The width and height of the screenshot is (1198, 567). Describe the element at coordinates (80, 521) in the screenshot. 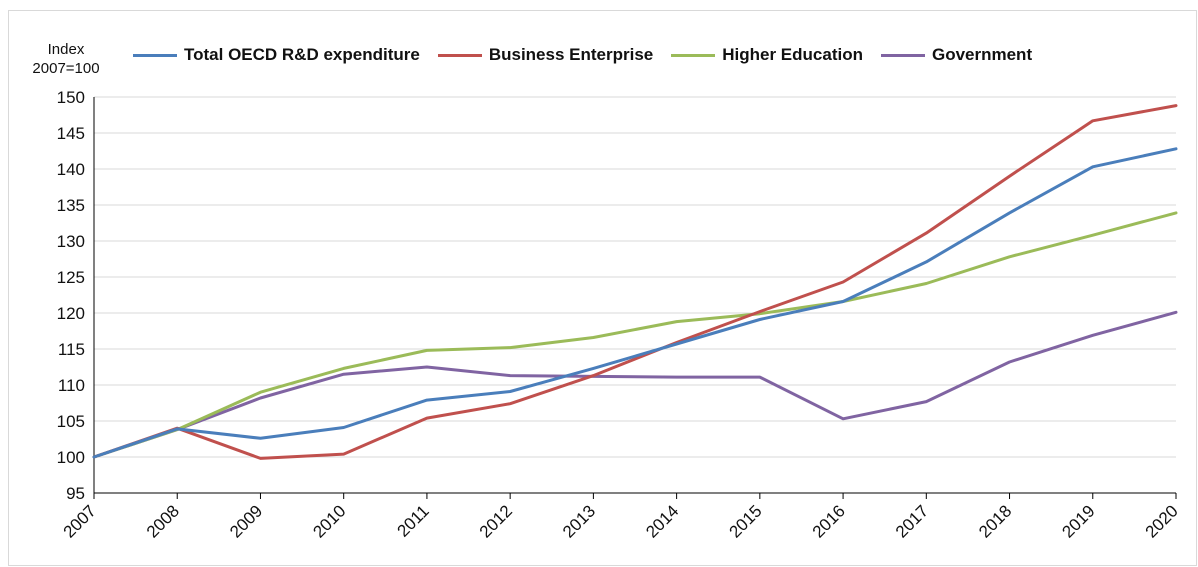

I see `x-tick-label-2007: 2007` at that location.